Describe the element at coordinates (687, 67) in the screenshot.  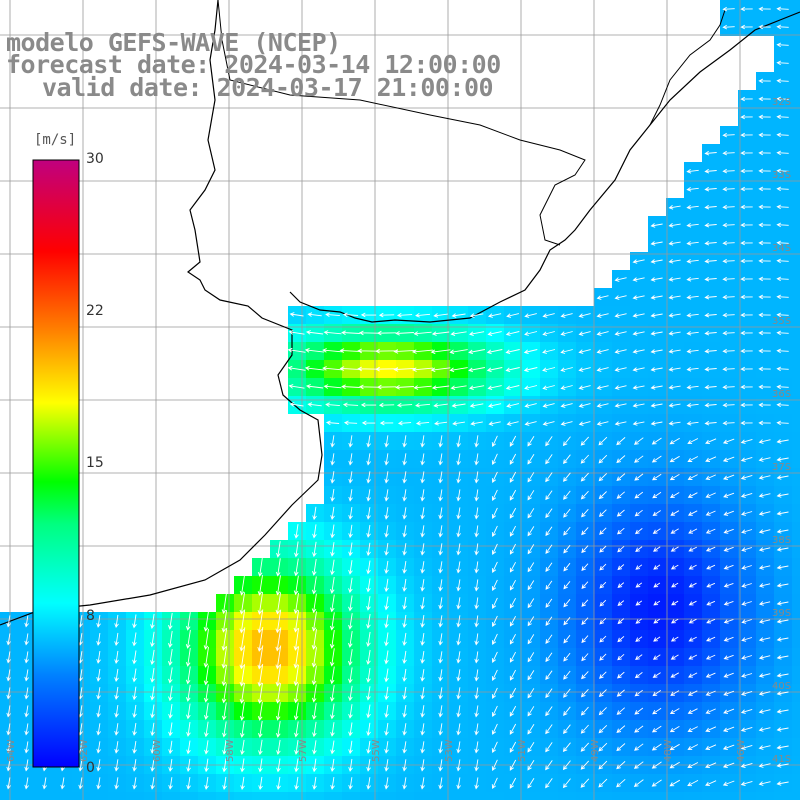
I see `lagoon-patos` at that location.